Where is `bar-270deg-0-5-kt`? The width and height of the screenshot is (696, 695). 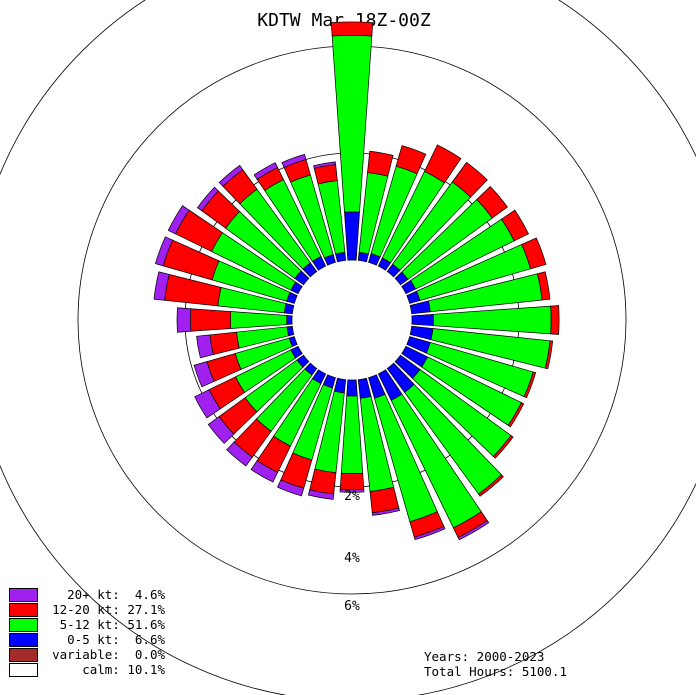
bar-270deg-0-5-kt is located at coordinates (289, 320).